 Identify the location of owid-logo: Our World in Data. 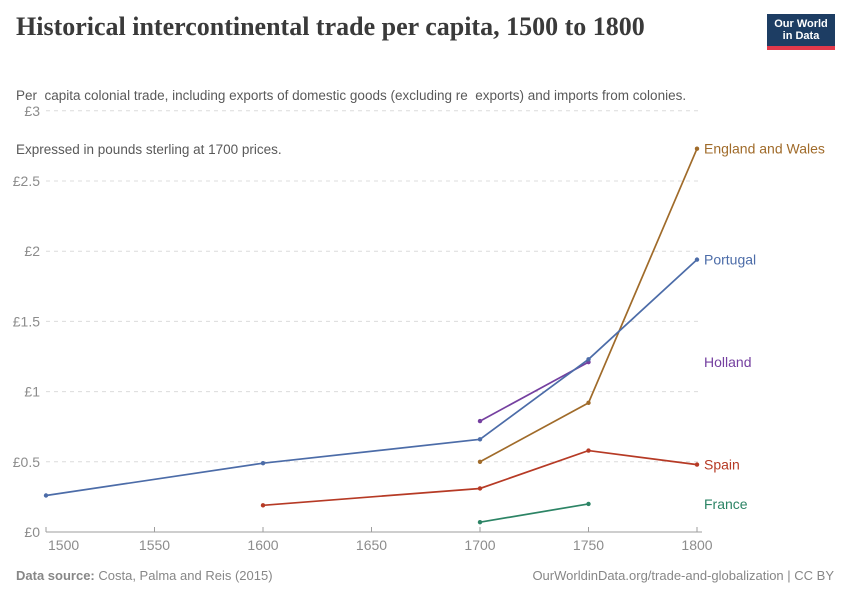
(801, 32).